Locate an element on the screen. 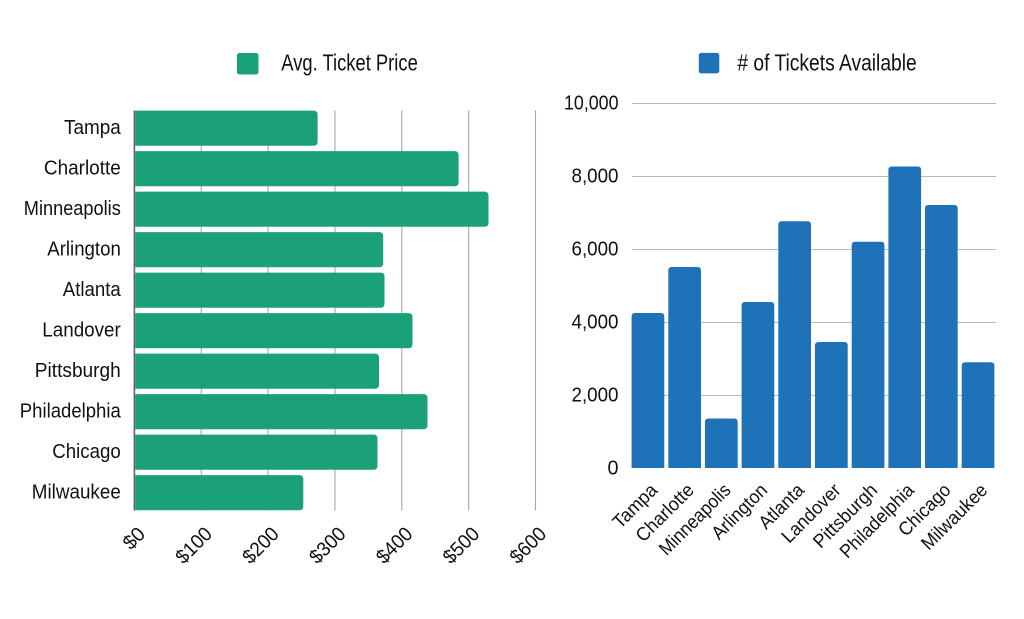  svg-text: 0 is located at coordinates (613, 469).